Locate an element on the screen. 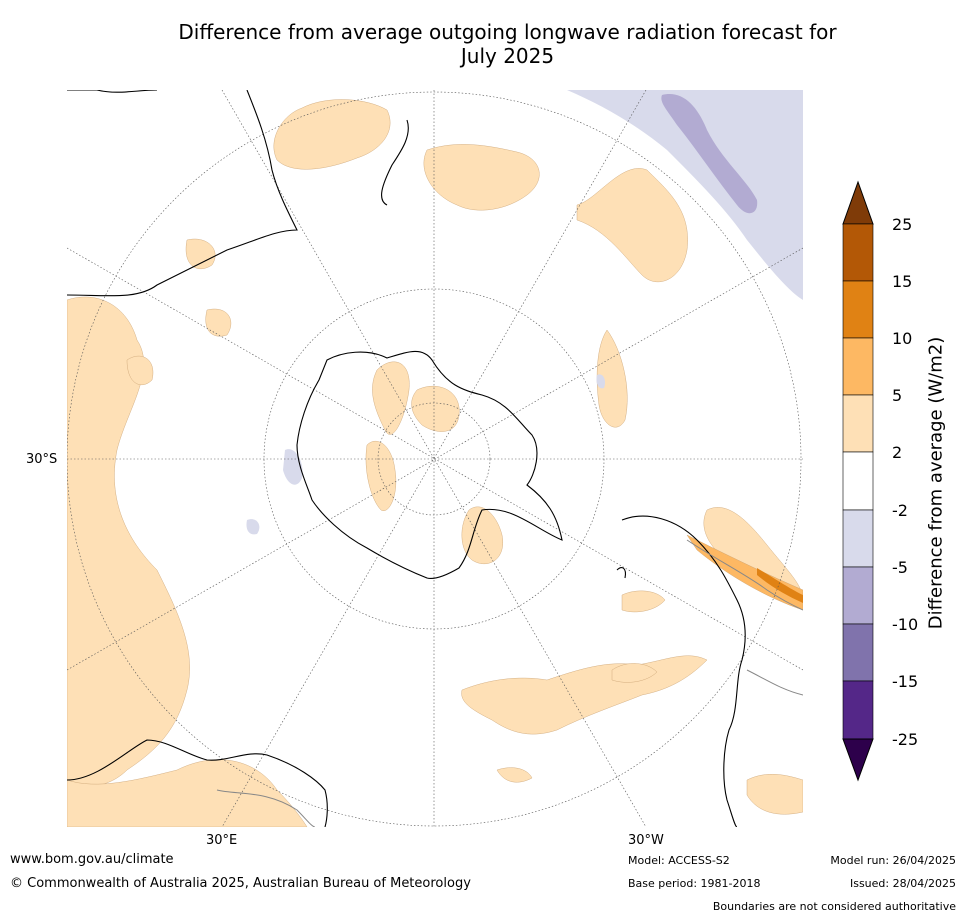 This screenshot has width=965, height=919. colorbar-tick-10: 10 is located at coordinates (902, 338).